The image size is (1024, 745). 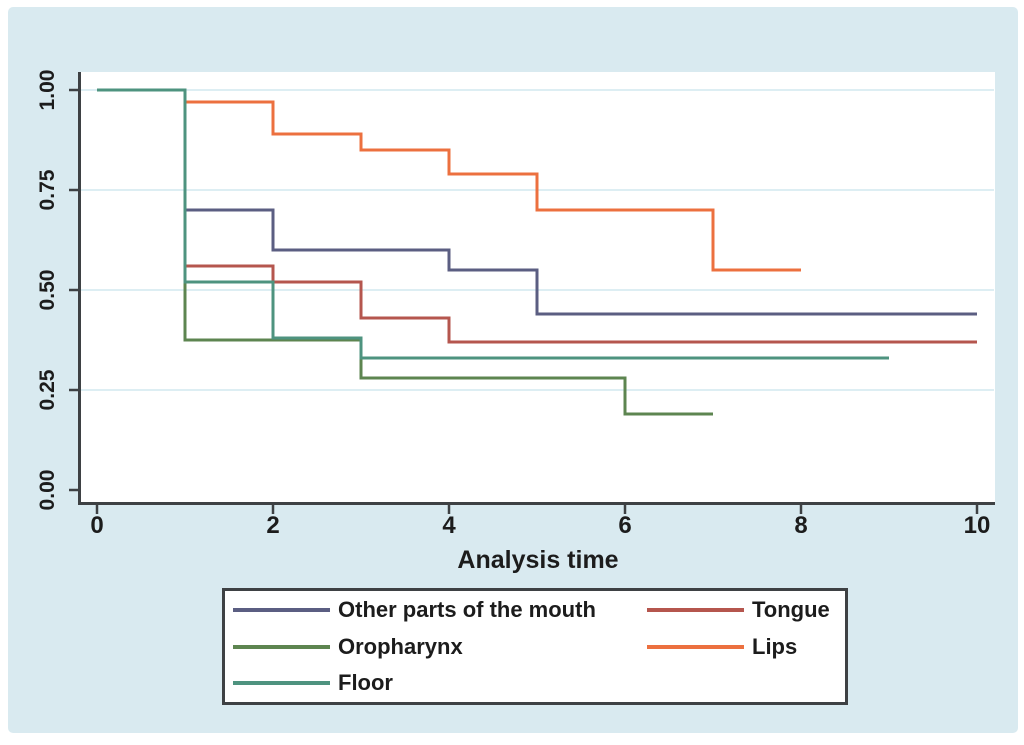 I want to click on y-tick-label: 0.00, so click(x=47, y=490).